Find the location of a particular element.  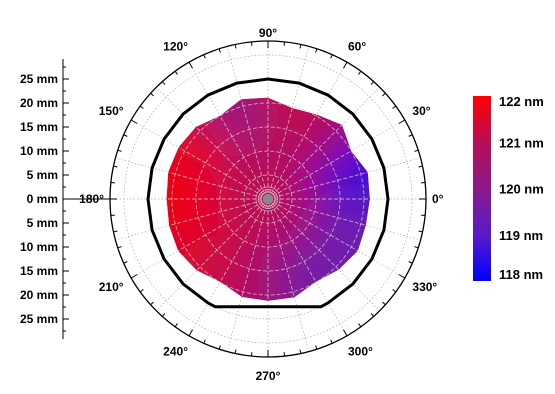

colorbar-label: 121 nm is located at coordinates (521, 142).